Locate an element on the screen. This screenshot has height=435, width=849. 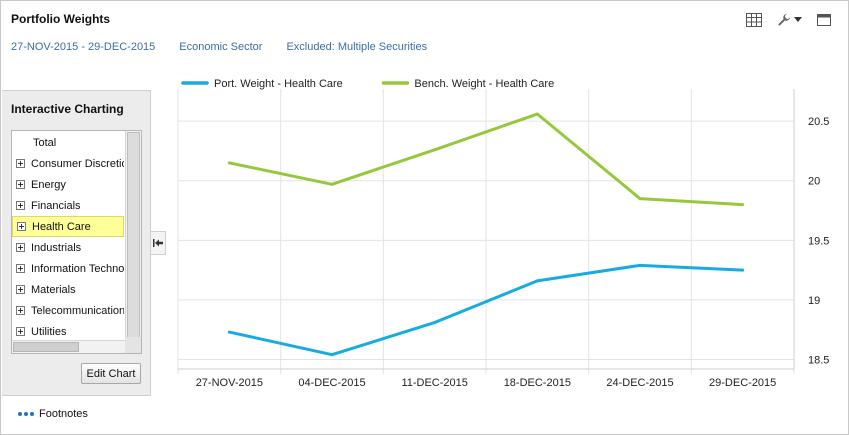
tree-item-label: Utilities is located at coordinates (49, 331).